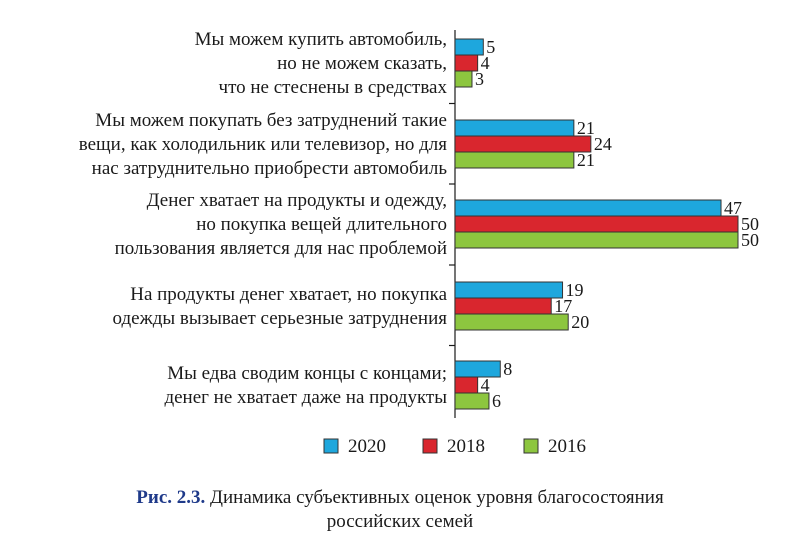 This screenshot has width=800, height=551. I want to click on value-label: 47, so click(733, 208).